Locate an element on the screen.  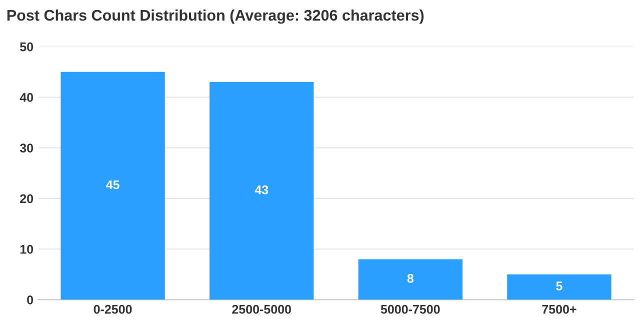
y-tick-label: 30 is located at coordinates (27, 148).